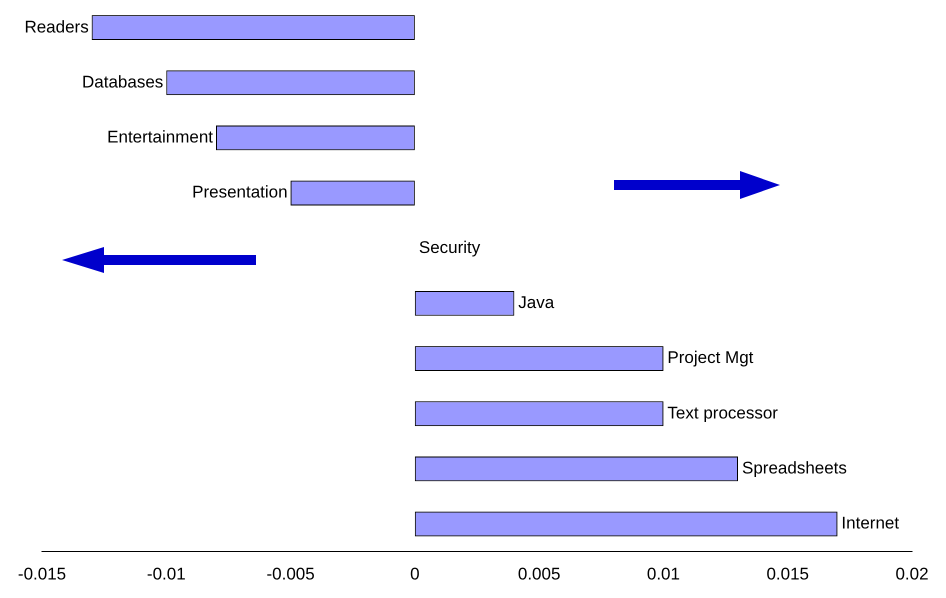 The width and height of the screenshot is (946, 598). What do you see at coordinates (290, 574) in the screenshot?
I see `x-tick-label: -0.005` at bounding box center [290, 574].